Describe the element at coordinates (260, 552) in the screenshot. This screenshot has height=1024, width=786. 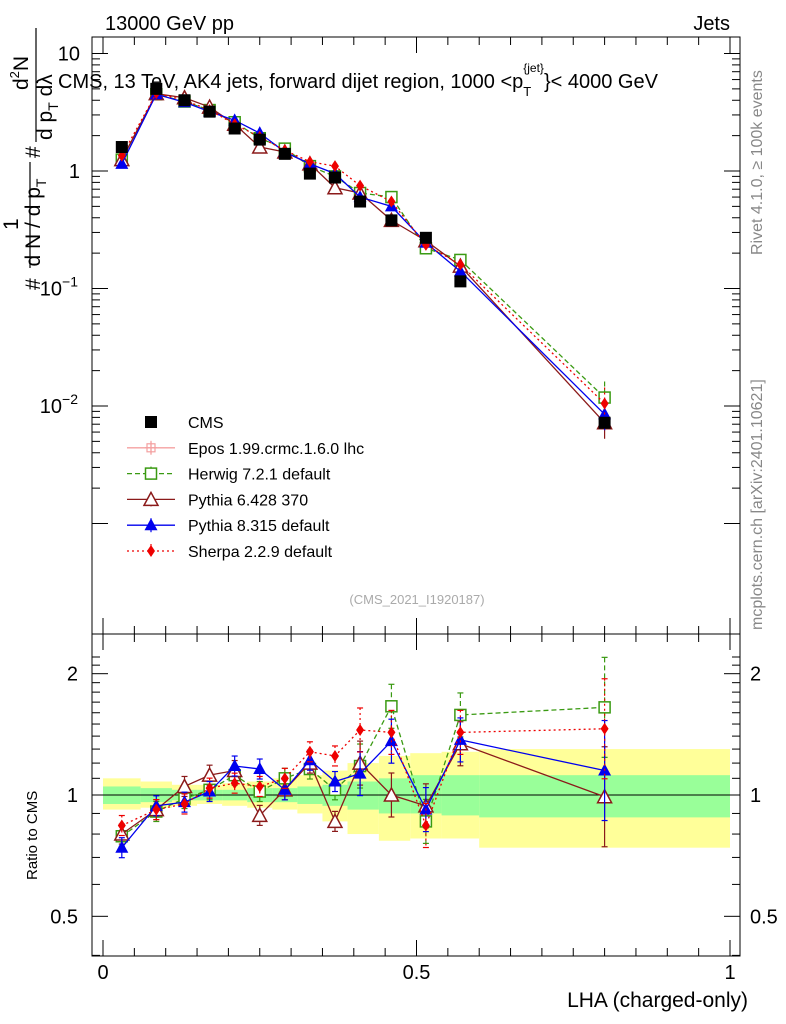
I see `legend-label: Sherpa 2.2.9 default` at that location.